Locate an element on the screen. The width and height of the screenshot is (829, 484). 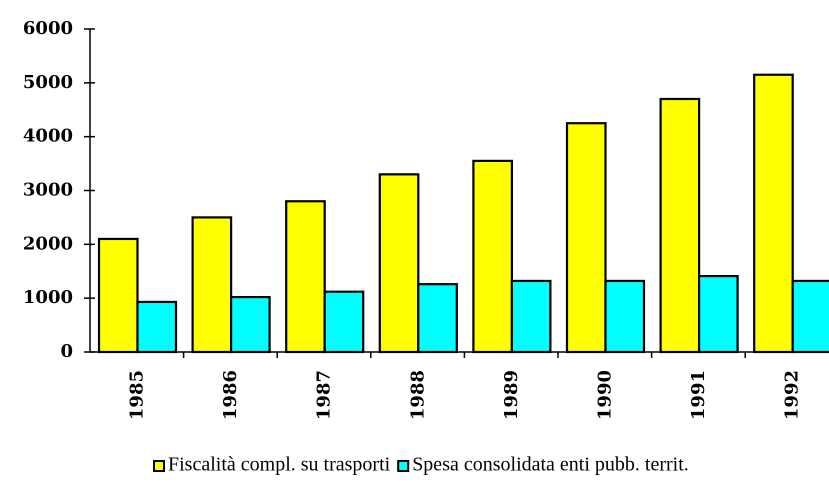
y-tick-label: 3000 is located at coordinates (48, 190).